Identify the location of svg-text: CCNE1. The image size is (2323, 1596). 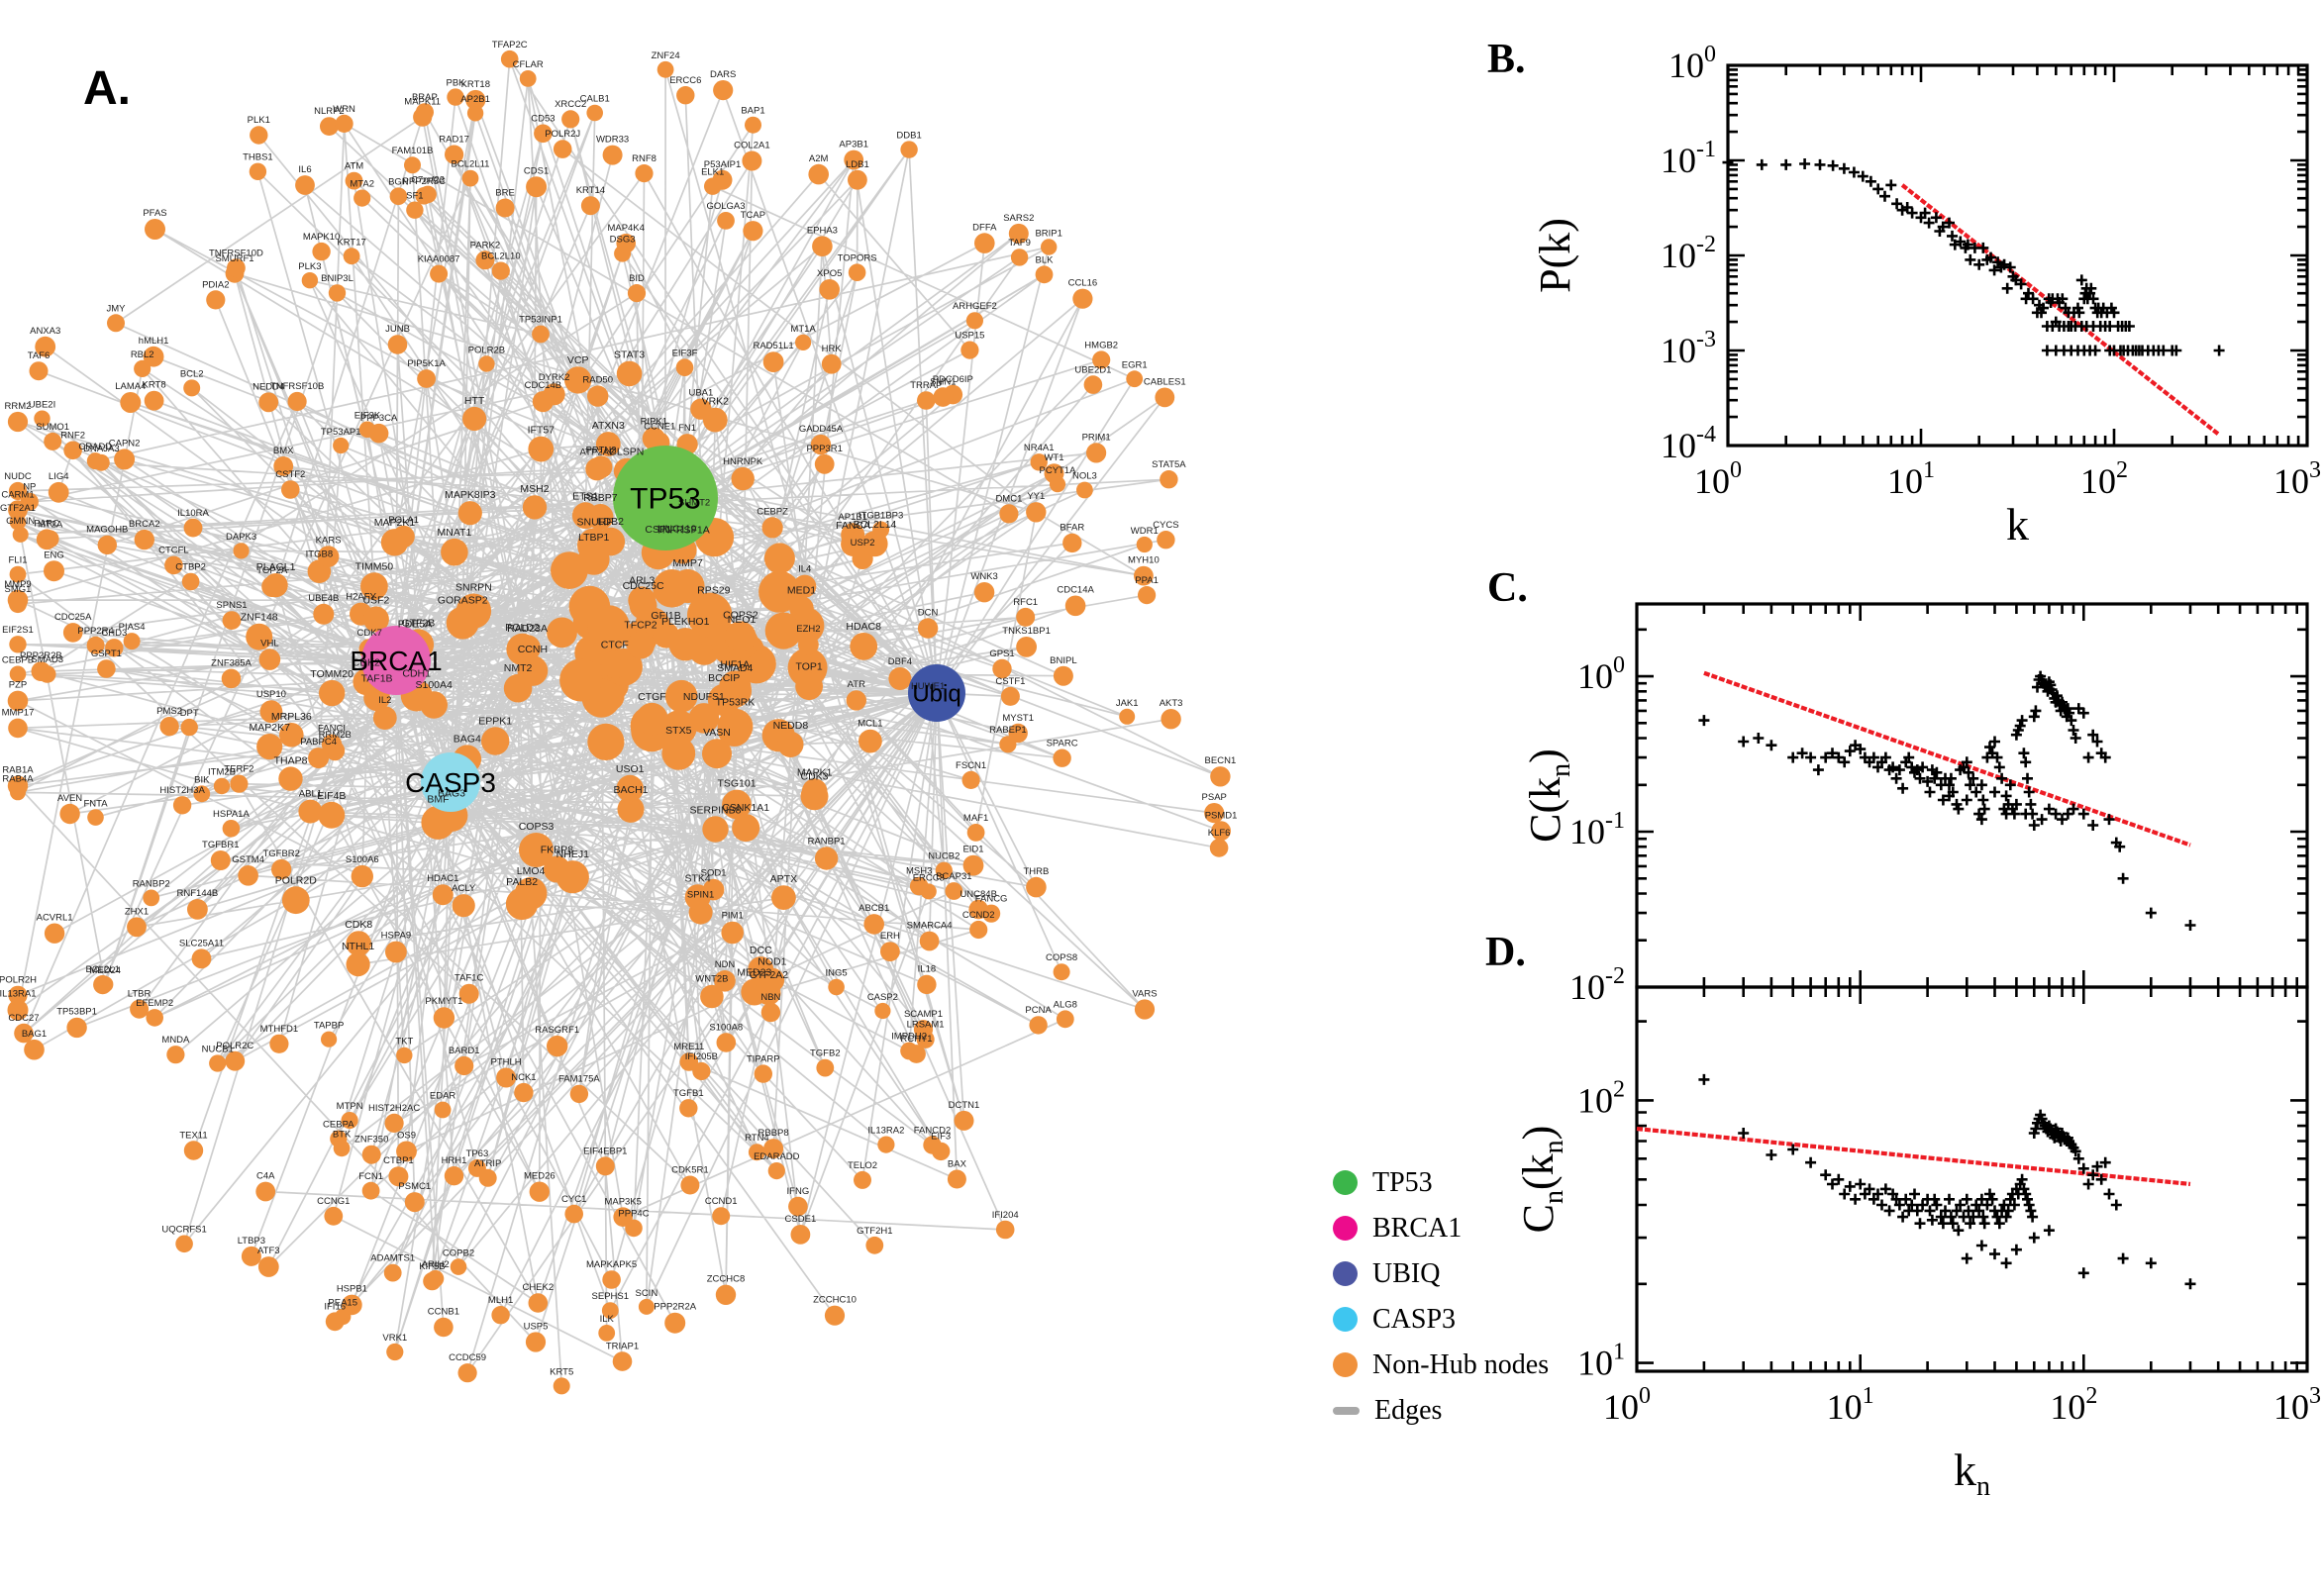
(660, 427).